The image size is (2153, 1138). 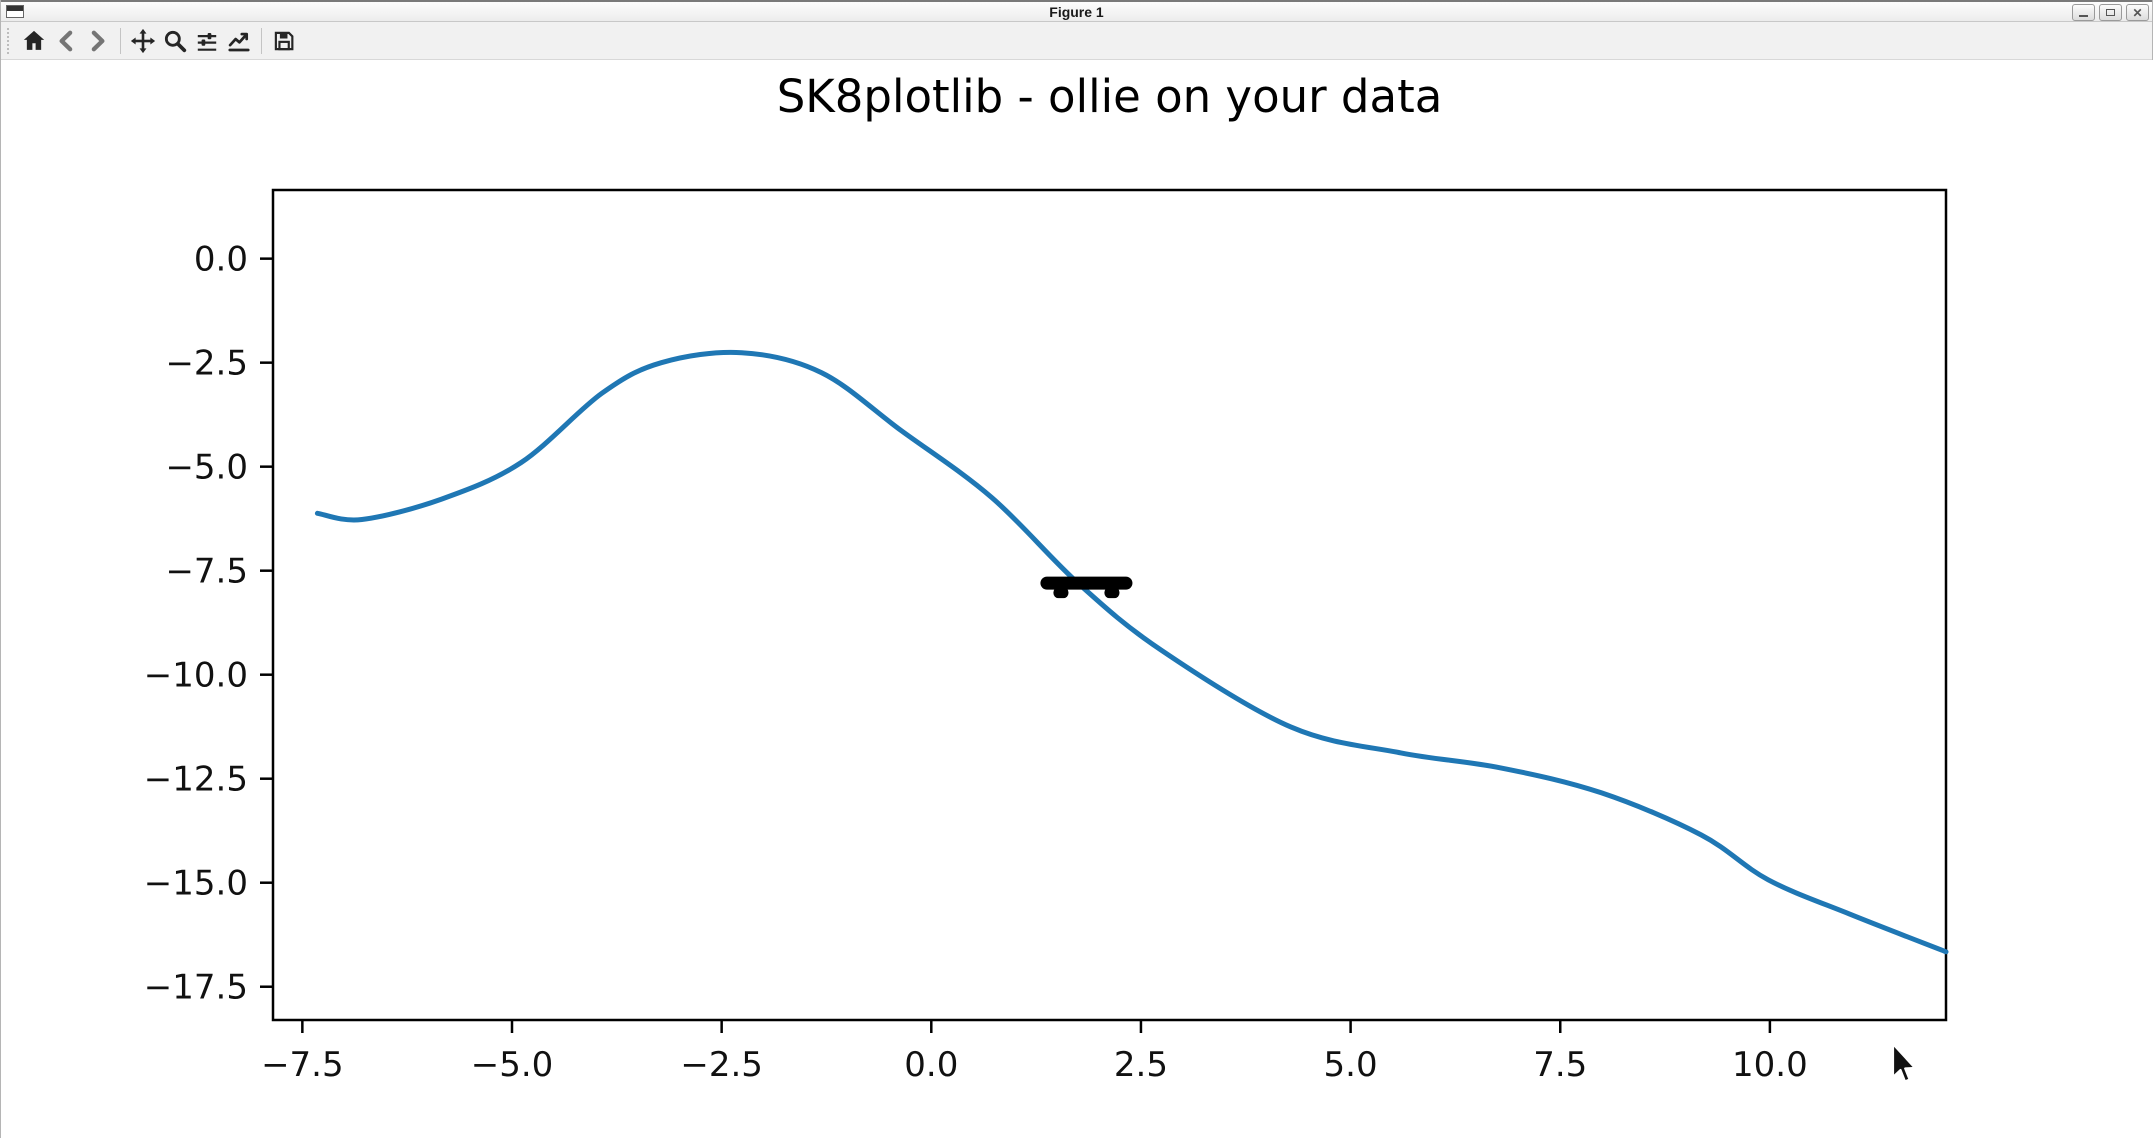 What do you see at coordinates (721, 1065) in the screenshot?
I see `x-tick-label: −2.5` at bounding box center [721, 1065].